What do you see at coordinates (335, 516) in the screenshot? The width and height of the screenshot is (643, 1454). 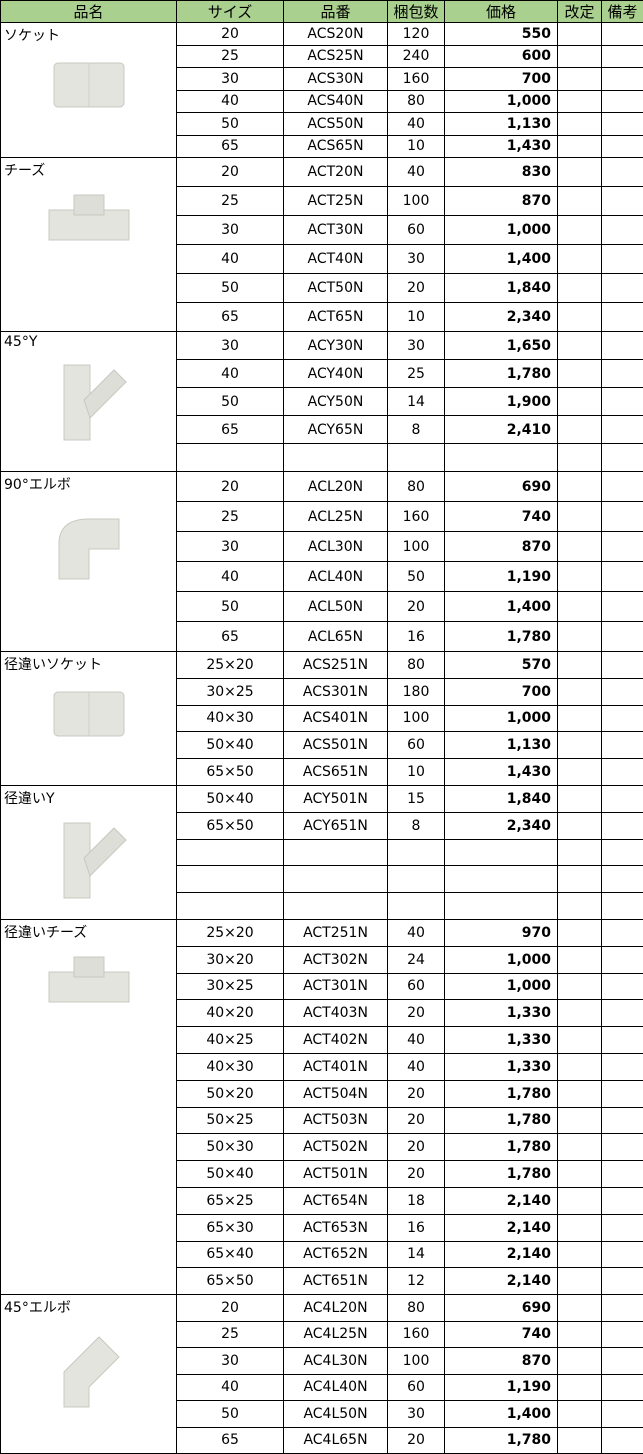 I see `part-number: ACL25N` at bounding box center [335, 516].